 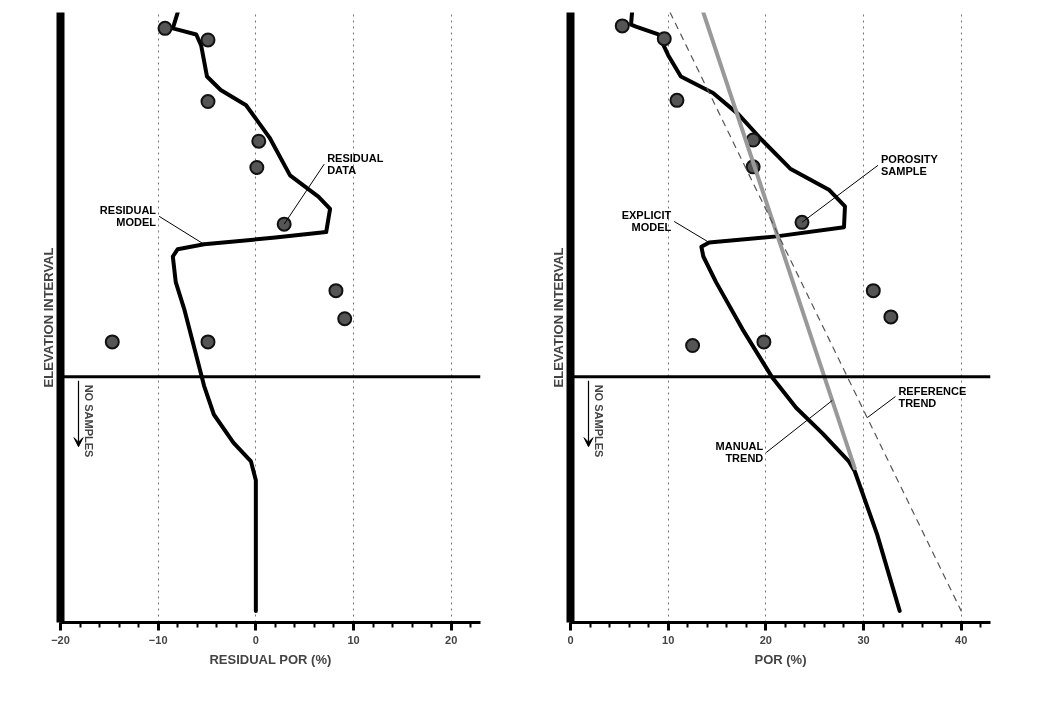 I want to click on annotation: RESIDUAL MODEL, so click(x=128, y=216).